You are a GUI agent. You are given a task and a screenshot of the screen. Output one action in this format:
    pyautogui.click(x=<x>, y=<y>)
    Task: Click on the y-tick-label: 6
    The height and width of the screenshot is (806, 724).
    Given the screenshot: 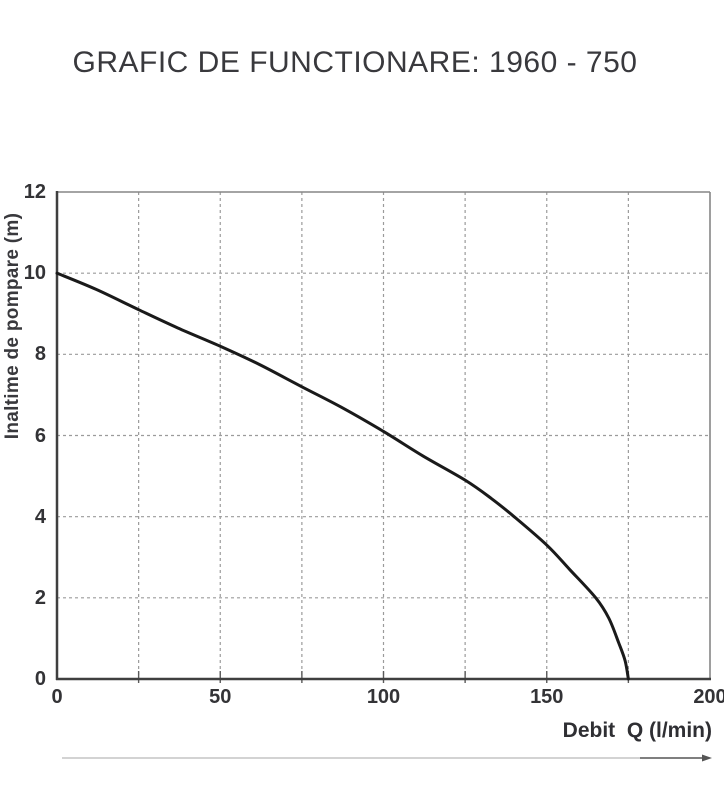 What is the action you would take?
    pyautogui.click(x=40, y=435)
    